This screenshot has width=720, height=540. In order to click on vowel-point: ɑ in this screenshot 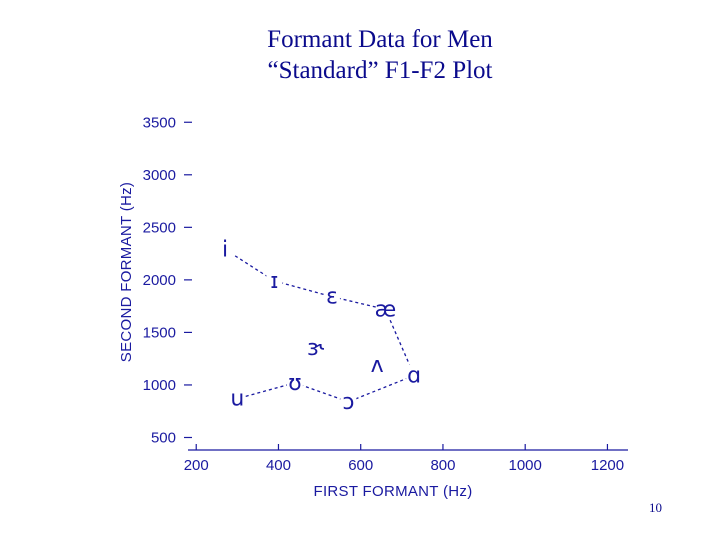, I will do `click(414, 375)`.